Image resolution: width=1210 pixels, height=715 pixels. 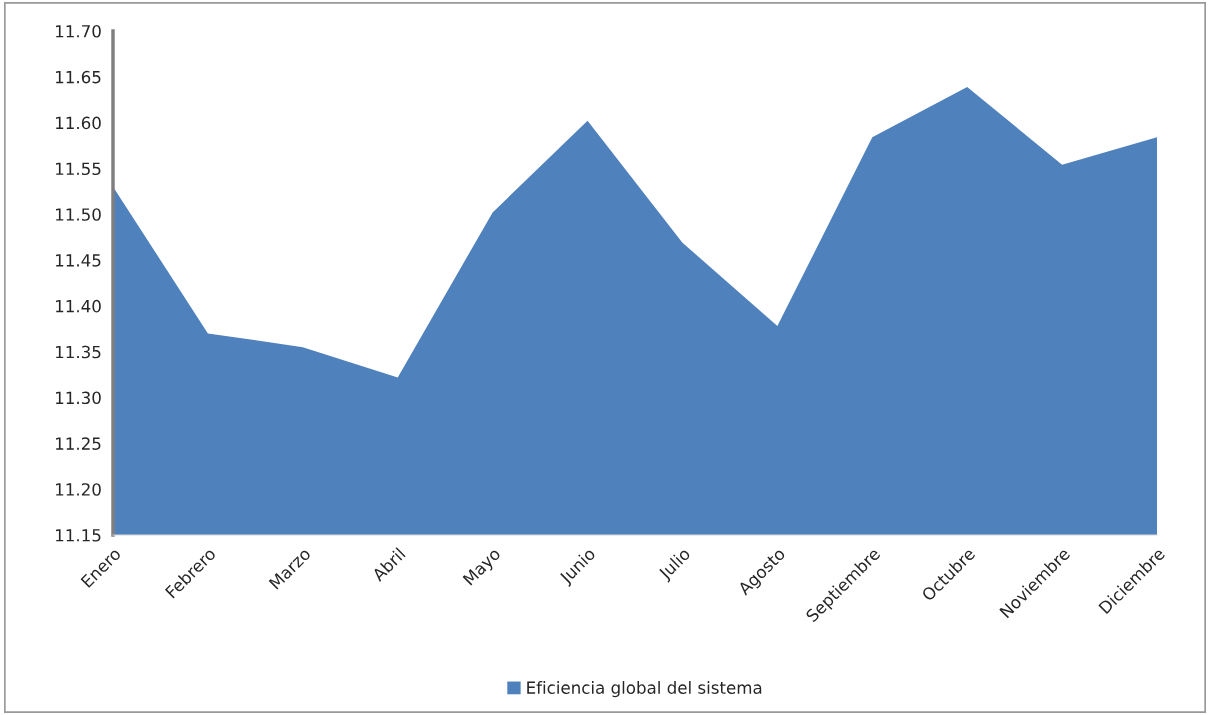 What do you see at coordinates (78, 306) in the screenshot?
I see `y-tick-label: 11.40` at bounding box center [78, 306].